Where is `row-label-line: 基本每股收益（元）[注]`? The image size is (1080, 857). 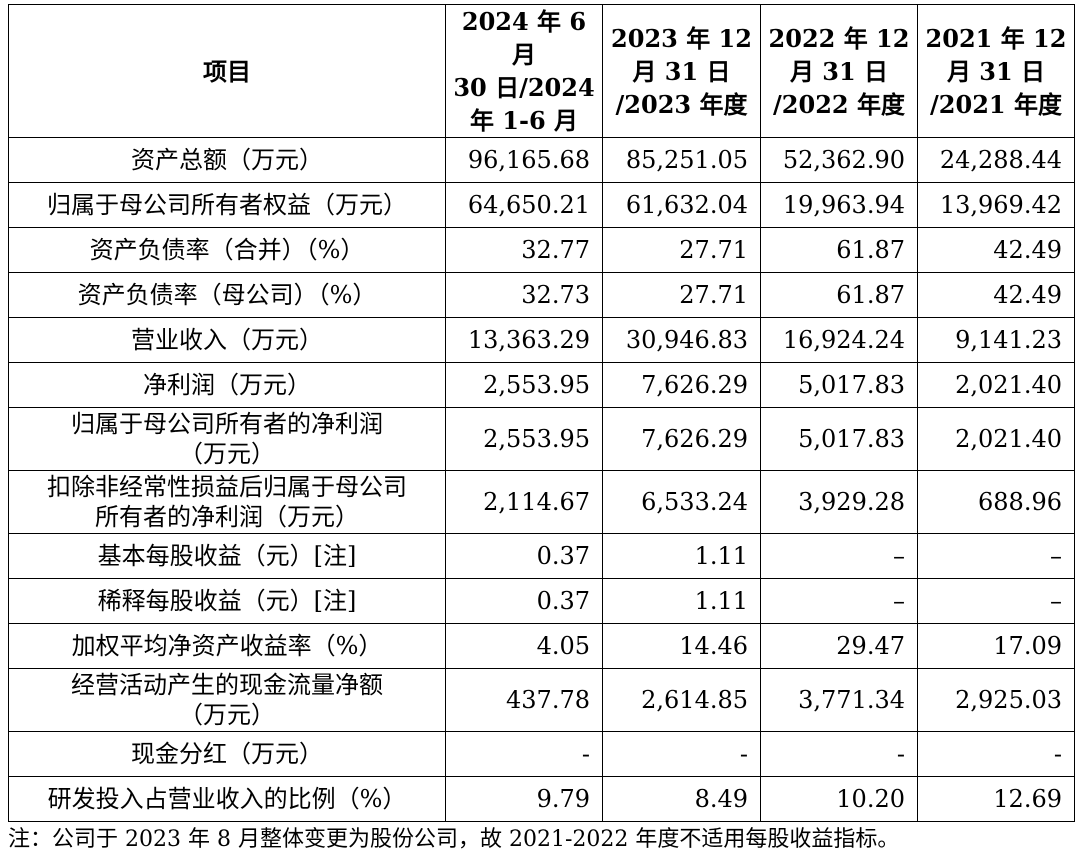 row-label-line: 基本每股收益（元）[注] is located at coordinates (227, 556).